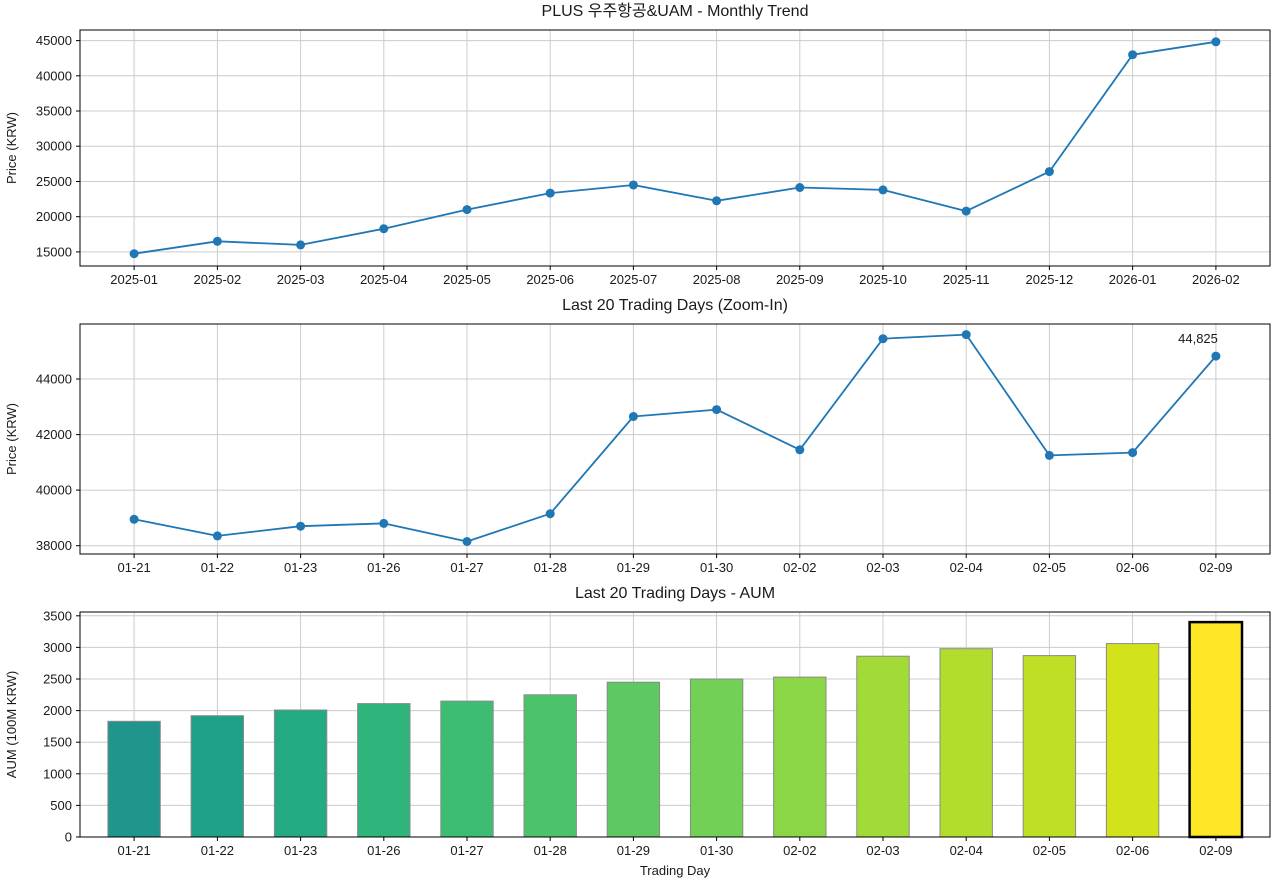  What do you see at coordinates (133, 567) in the screenshot?
I see `x-tick-label: 01-21` at bounding box center [133, 567].